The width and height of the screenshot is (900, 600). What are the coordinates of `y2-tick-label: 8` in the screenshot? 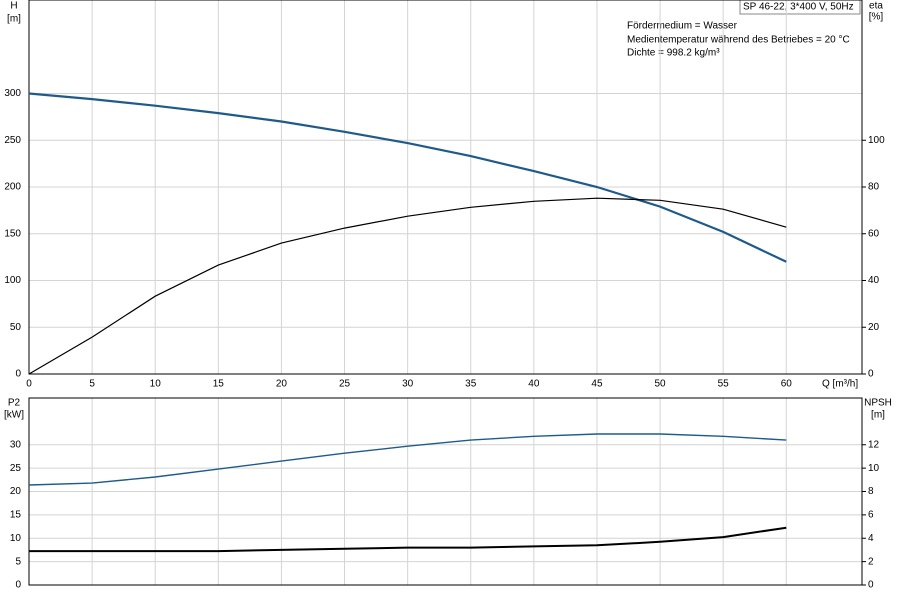 It's located at (871, 491).